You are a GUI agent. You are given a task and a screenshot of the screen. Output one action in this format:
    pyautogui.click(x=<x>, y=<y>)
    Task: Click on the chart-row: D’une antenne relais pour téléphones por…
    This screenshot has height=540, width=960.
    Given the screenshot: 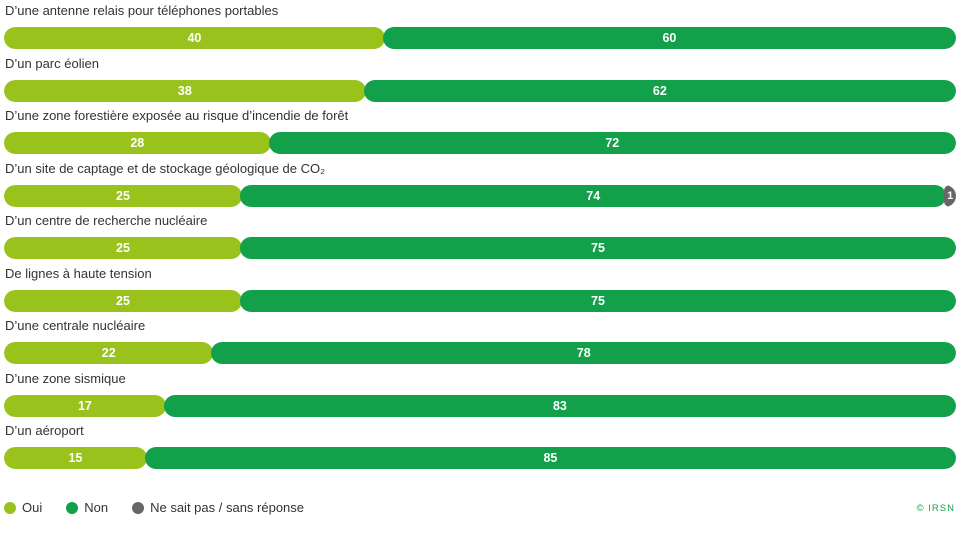 What is the action you would take?
    pyautogui.click(x=480, y=28)
    